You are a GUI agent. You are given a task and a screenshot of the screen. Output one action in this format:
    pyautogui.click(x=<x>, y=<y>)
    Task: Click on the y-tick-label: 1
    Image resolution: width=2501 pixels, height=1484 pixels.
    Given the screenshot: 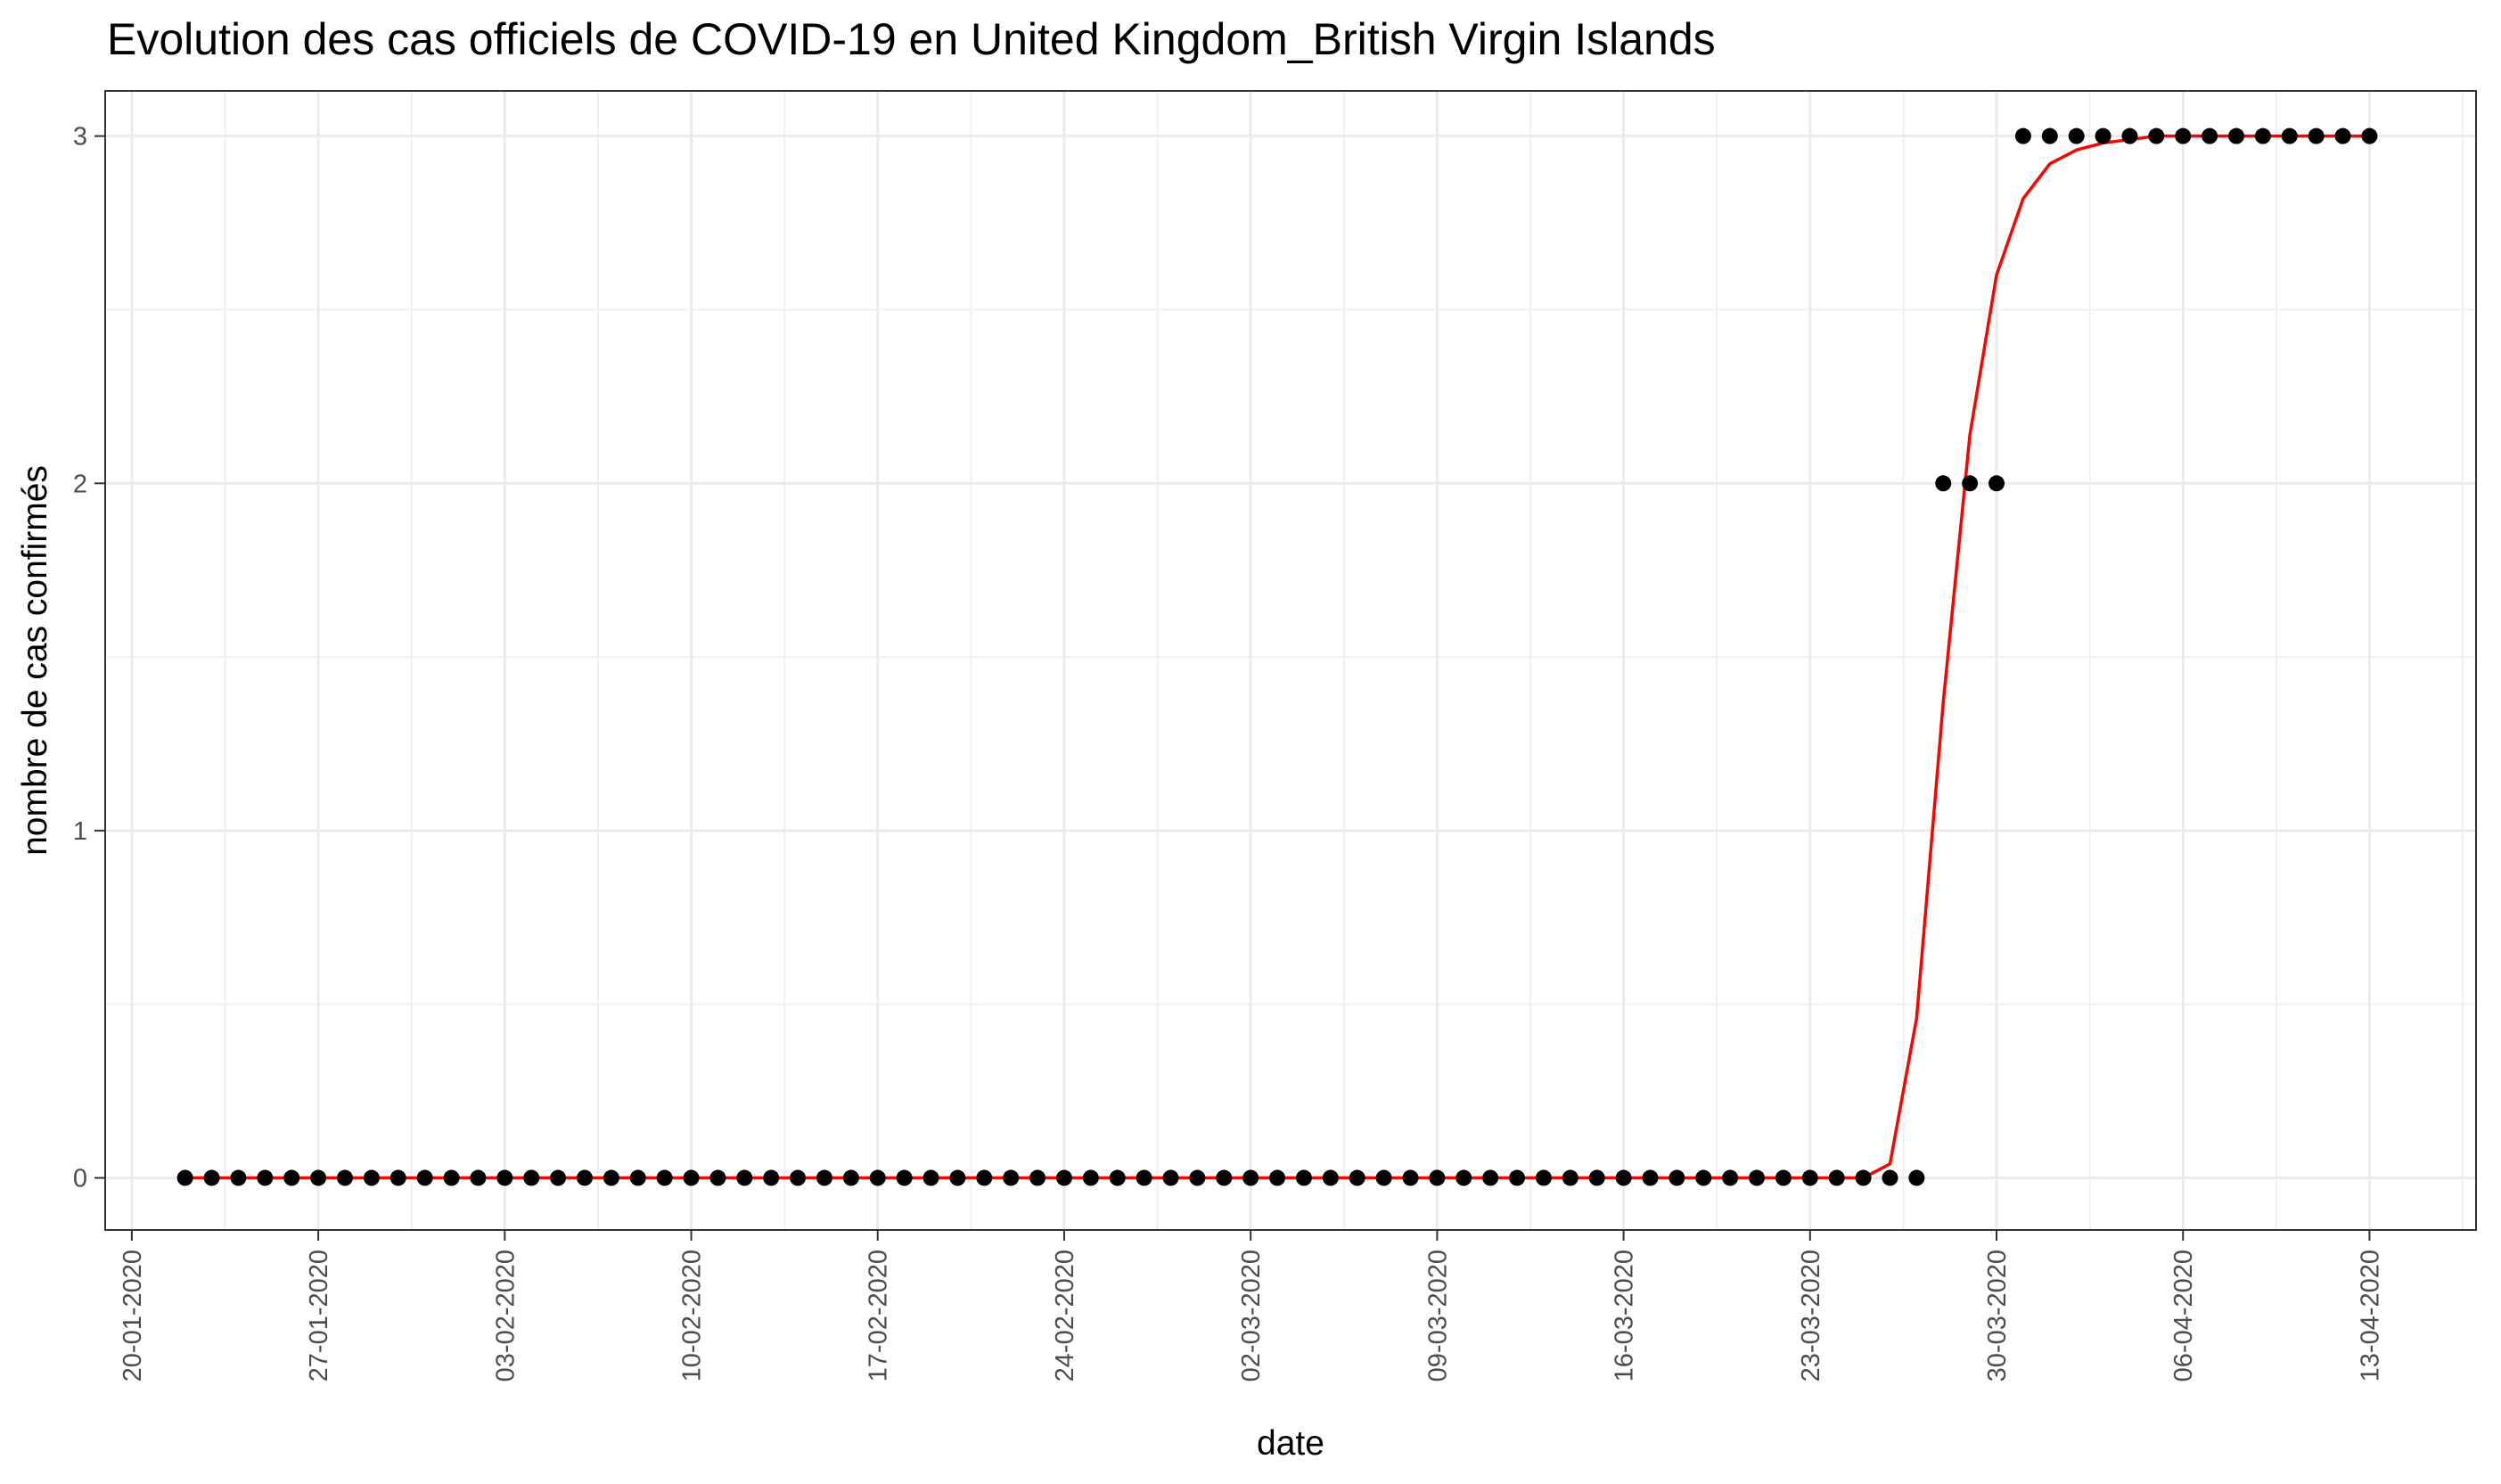 What is the action you would take?
    pyautogui.click(x=80, y=831)
    